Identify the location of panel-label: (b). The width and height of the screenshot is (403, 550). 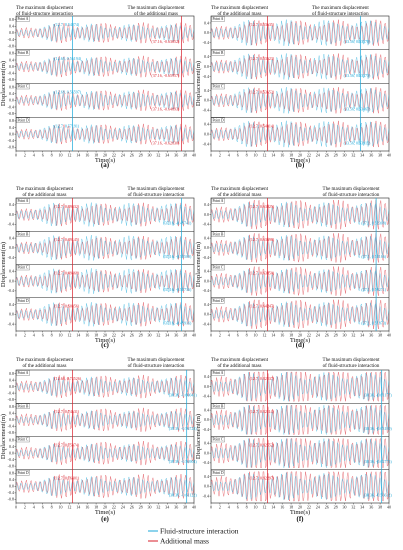
(300, 165).